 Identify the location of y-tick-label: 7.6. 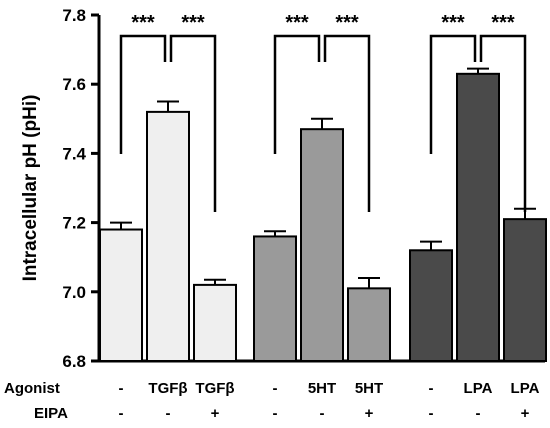
(74, 84).